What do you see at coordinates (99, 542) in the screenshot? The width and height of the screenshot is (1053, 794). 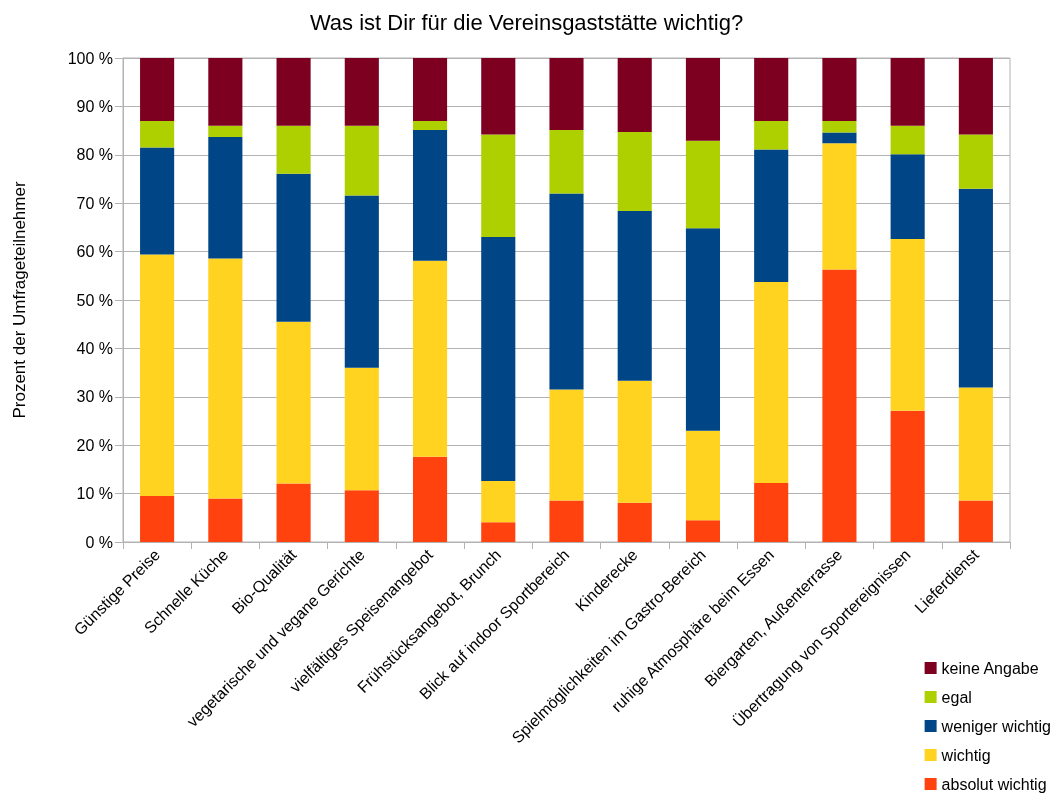 I see `y-tick-label: 0 %` at bounding box center [99, 542].